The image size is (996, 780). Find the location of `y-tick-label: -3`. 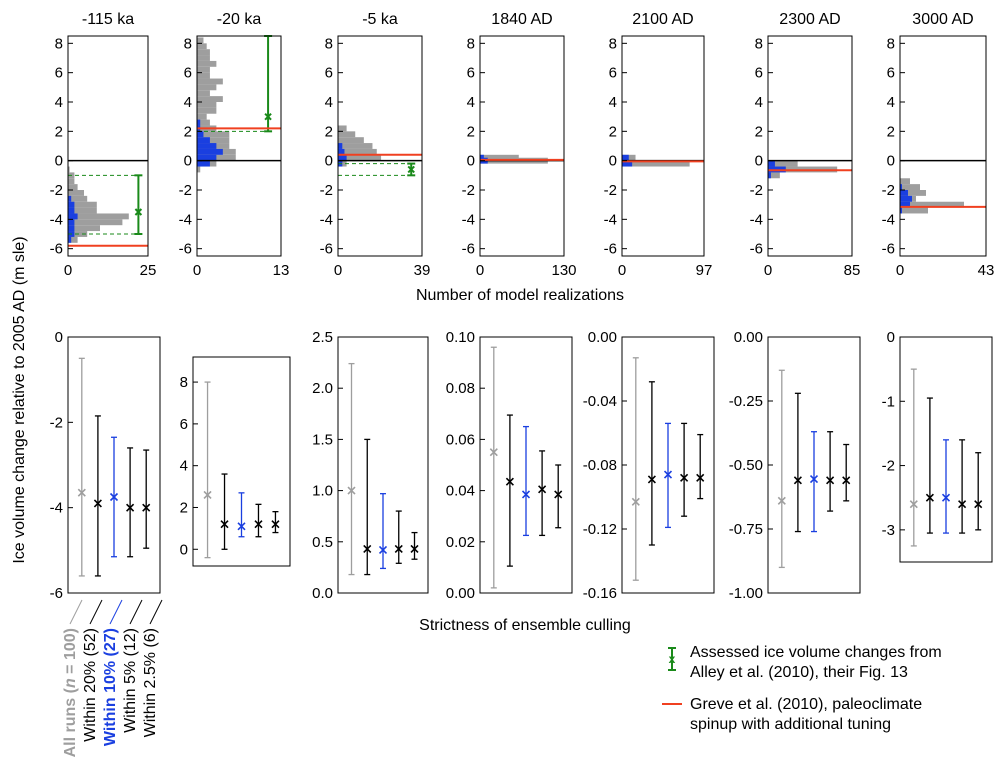

y-tick-label: -3 is located at coordinates (888, 530).